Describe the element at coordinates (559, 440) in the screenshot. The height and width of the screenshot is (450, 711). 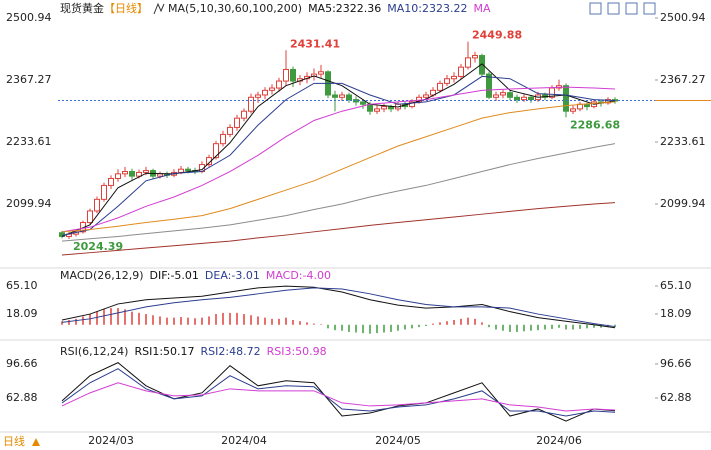
I see `x-tick-label: 2024/06` at that location.